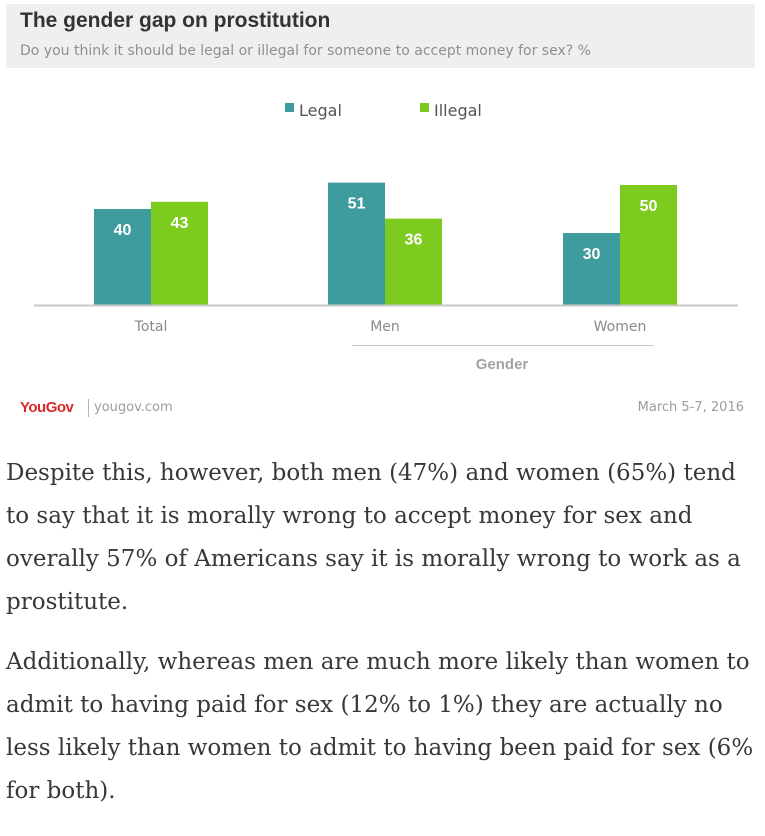 The width and height of the screenshot is (765, 836). Describe the element at coordinates (591, 269) in the screenshot. I see `bar-legal-women` at that location.